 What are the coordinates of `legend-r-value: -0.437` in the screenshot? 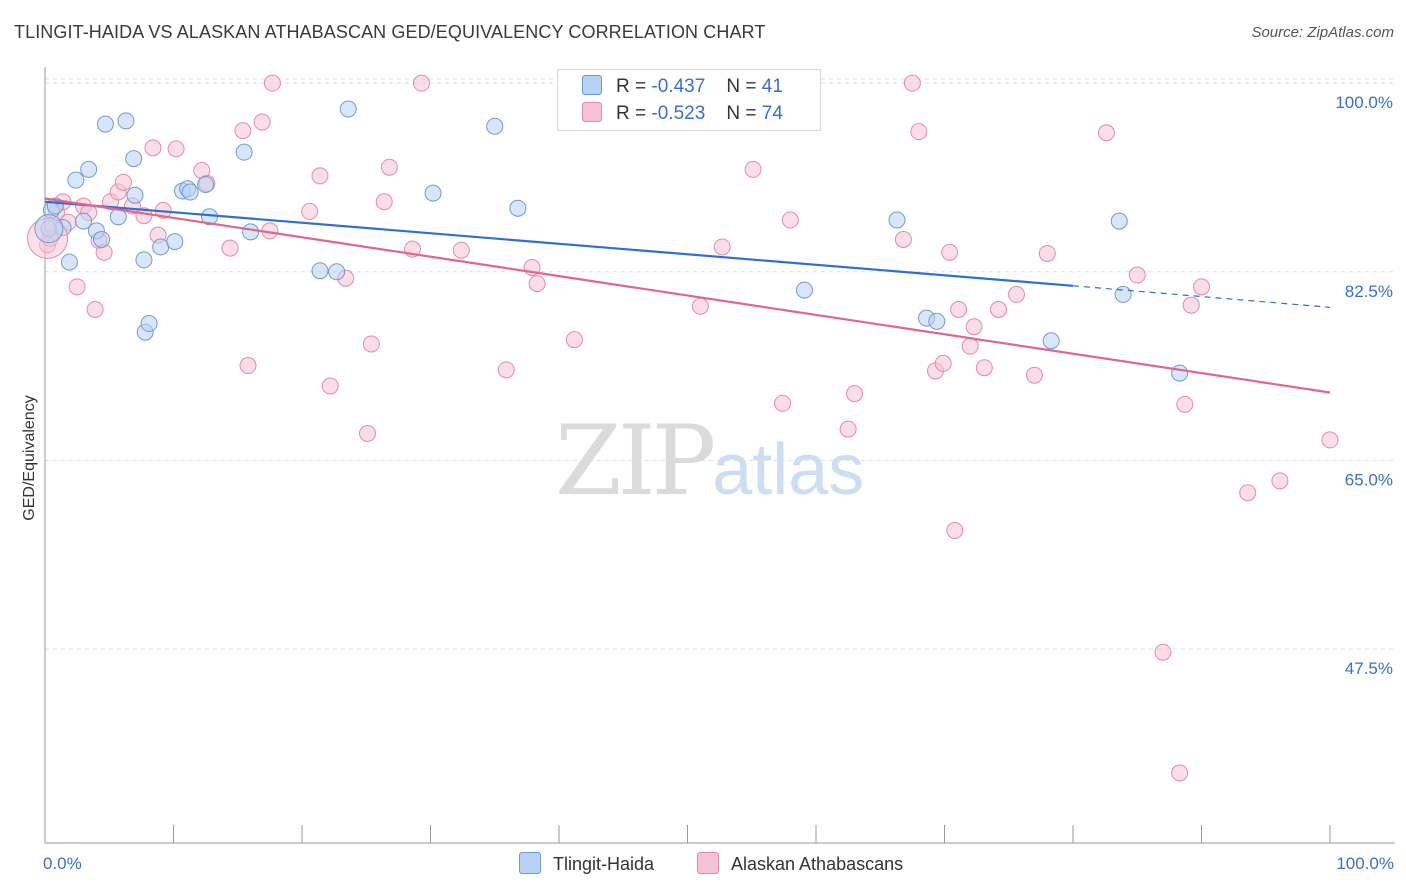 It's located at (678, 86).